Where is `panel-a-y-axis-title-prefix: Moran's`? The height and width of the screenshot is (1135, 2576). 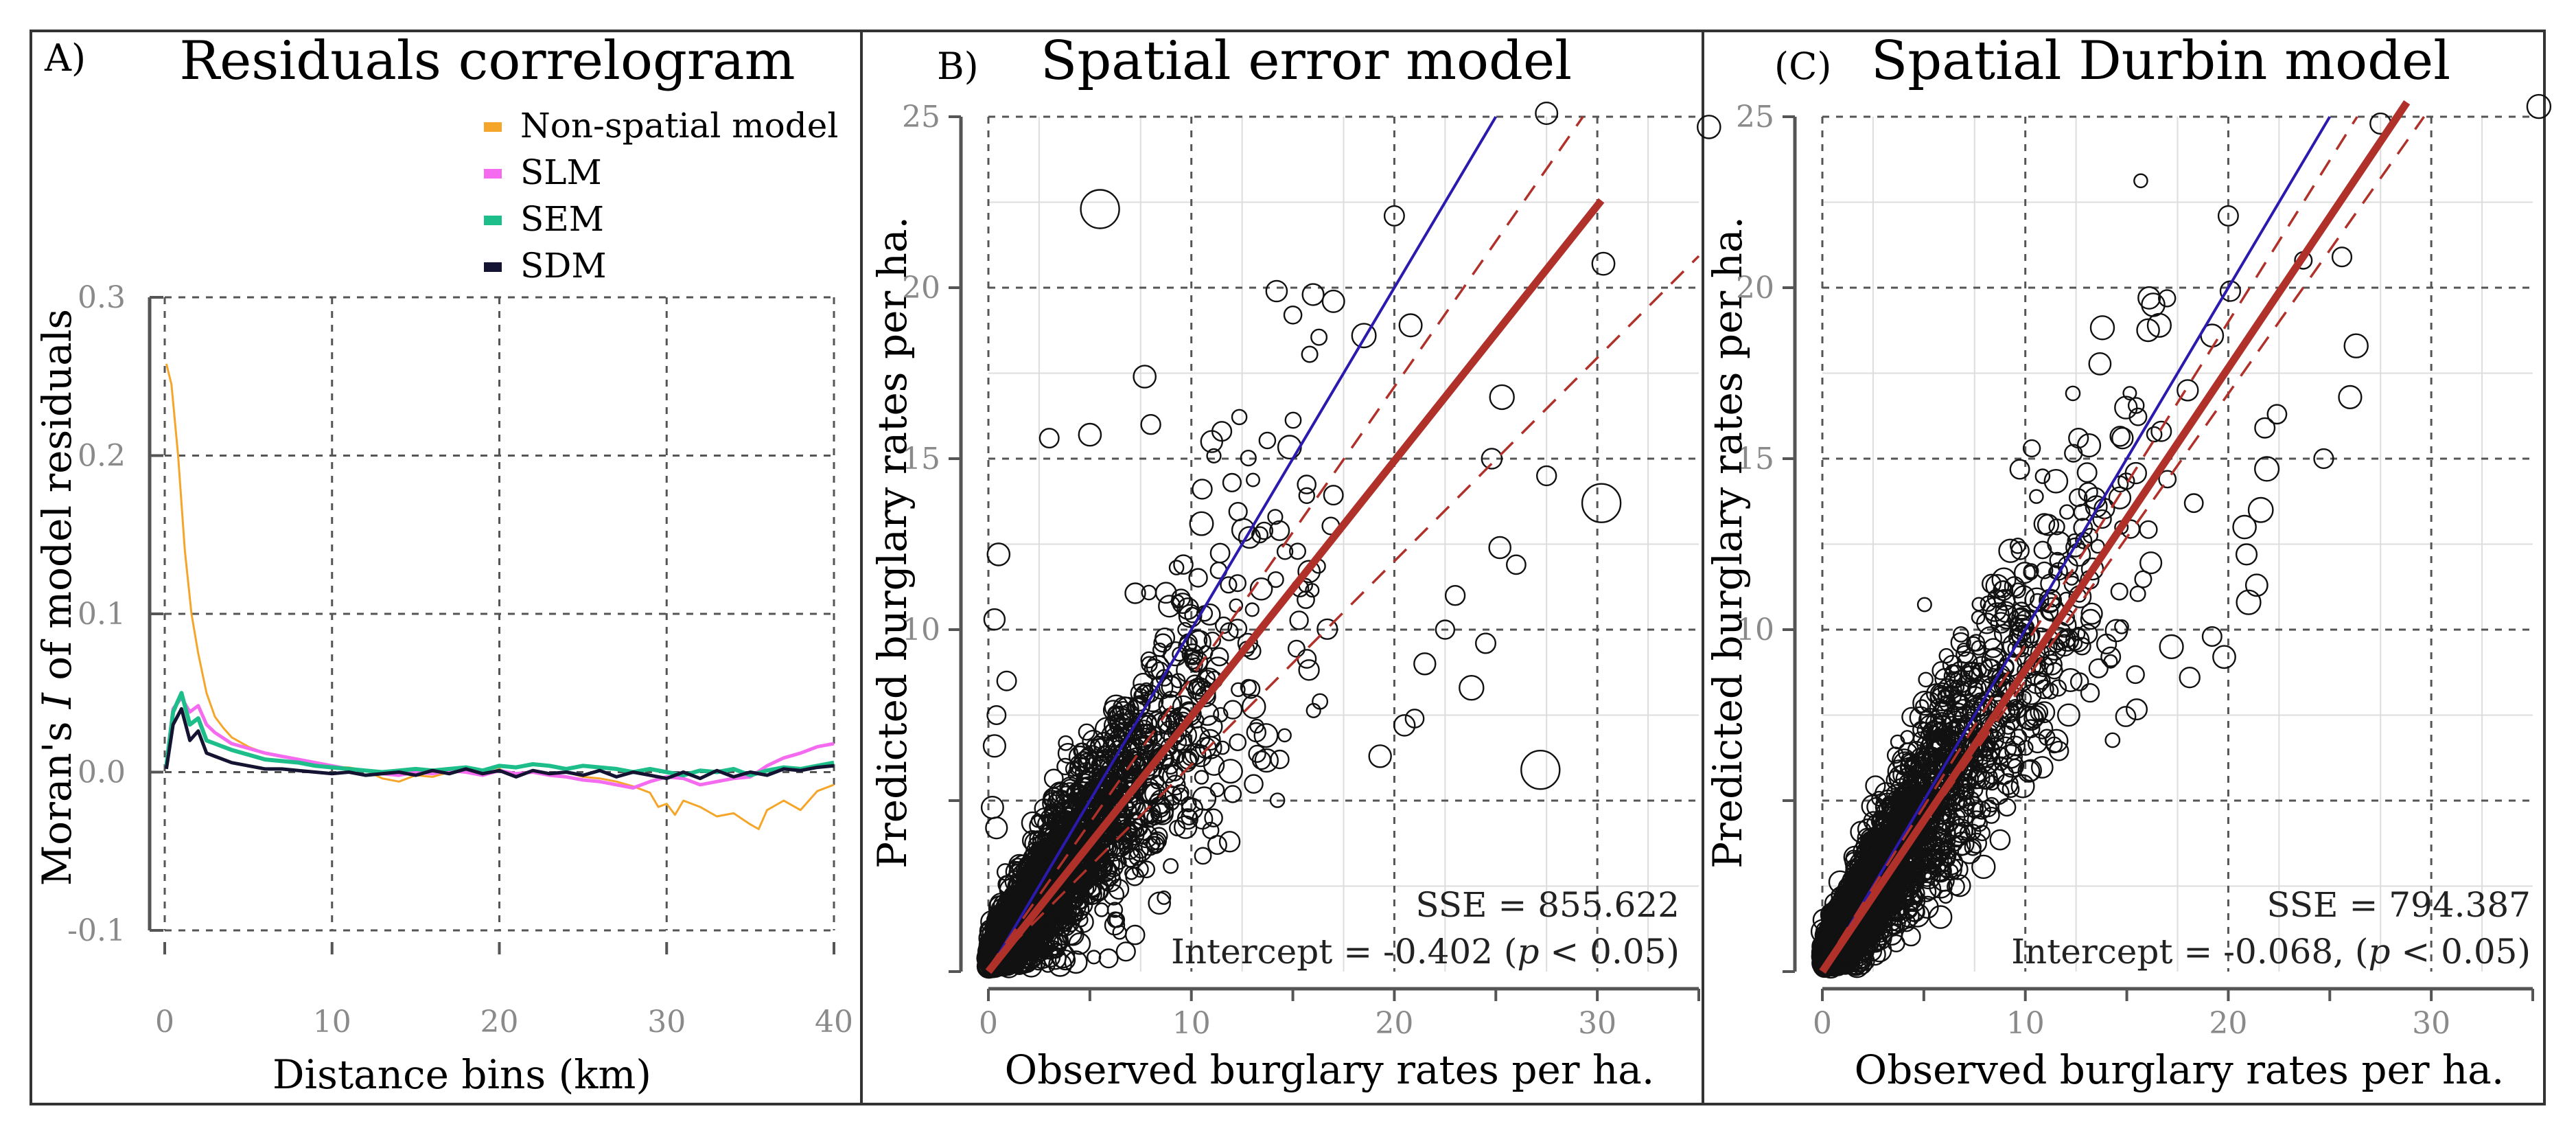
panel-a-y-axis-title-prefix: Moran's is located at coordinates (57, 797).